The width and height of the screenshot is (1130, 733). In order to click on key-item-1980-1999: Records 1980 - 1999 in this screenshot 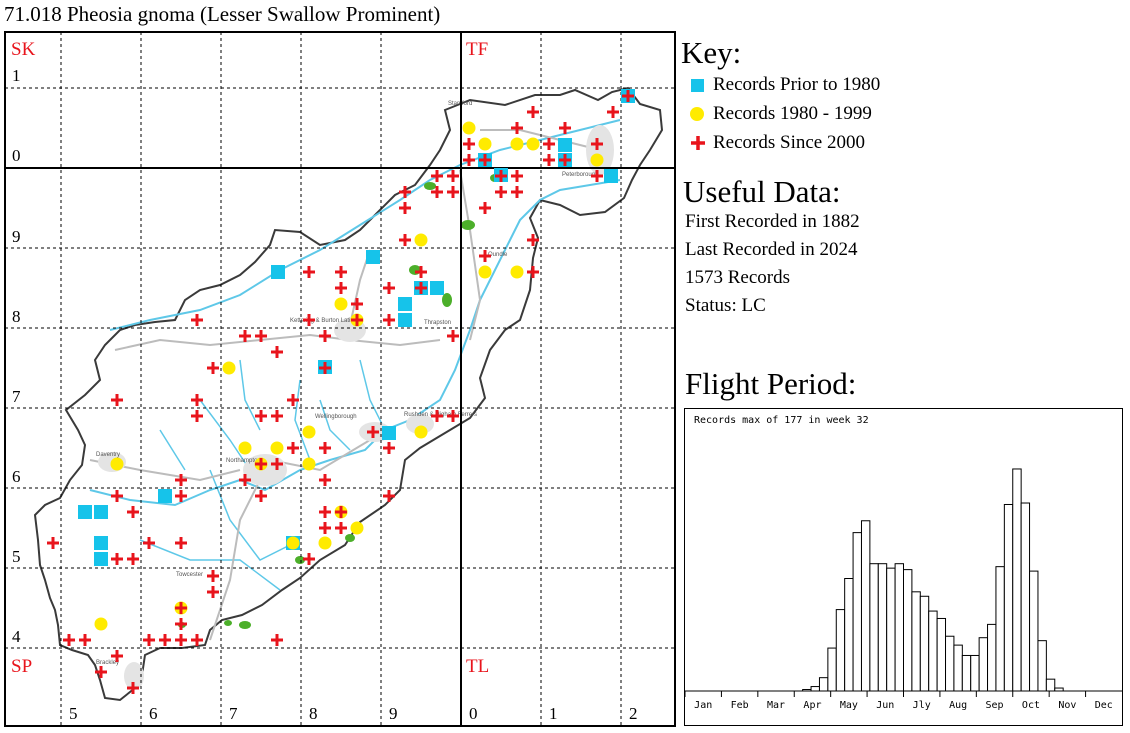, I will do `click(780, 114)`.